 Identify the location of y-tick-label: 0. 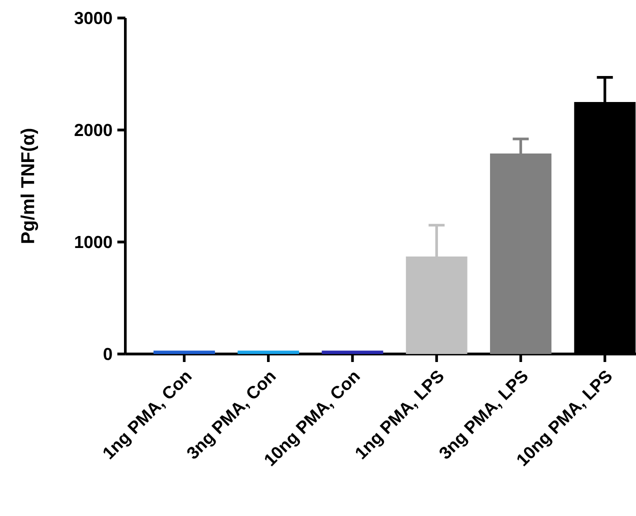
(108, 354).